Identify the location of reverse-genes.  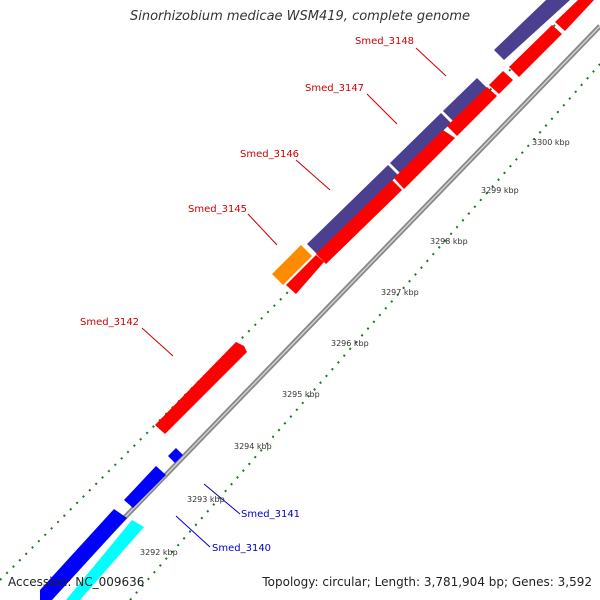
(111, 524).